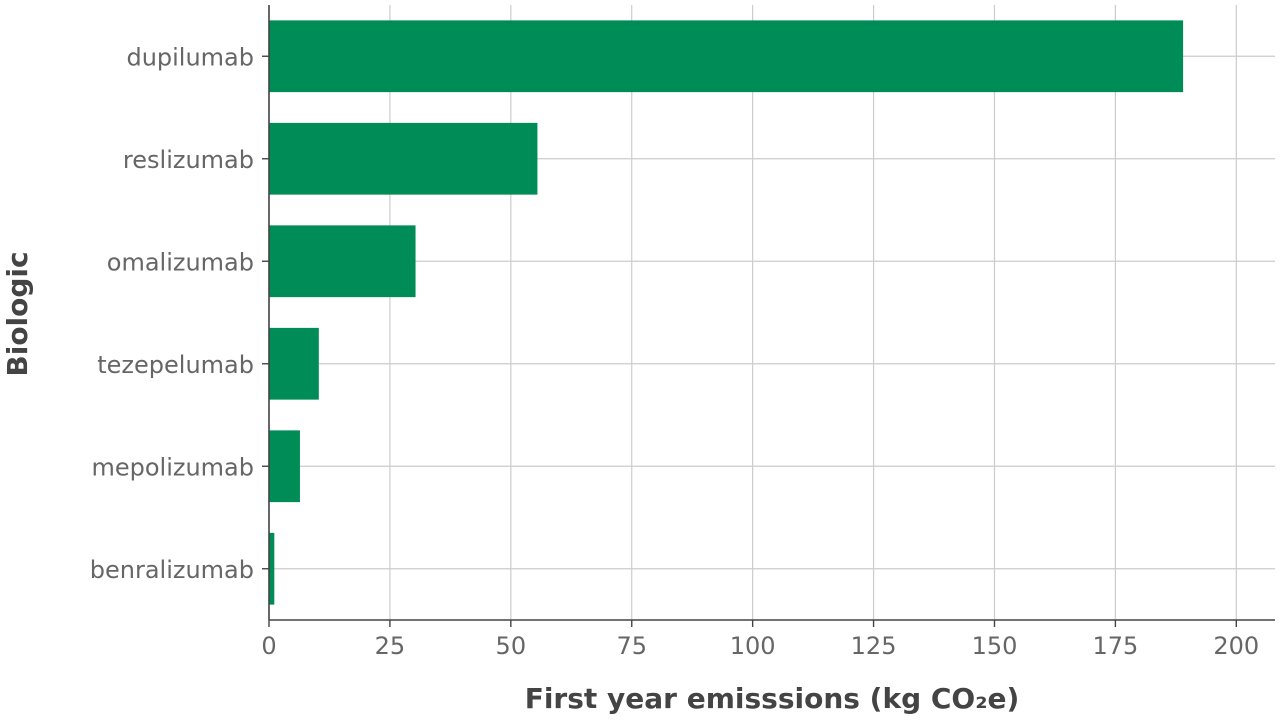 The image size is (1280, 724). What do you see at coordinates (268, 646) in the screenshot?
I see `x-tick-label: 0` at bounding box center [268, 646].